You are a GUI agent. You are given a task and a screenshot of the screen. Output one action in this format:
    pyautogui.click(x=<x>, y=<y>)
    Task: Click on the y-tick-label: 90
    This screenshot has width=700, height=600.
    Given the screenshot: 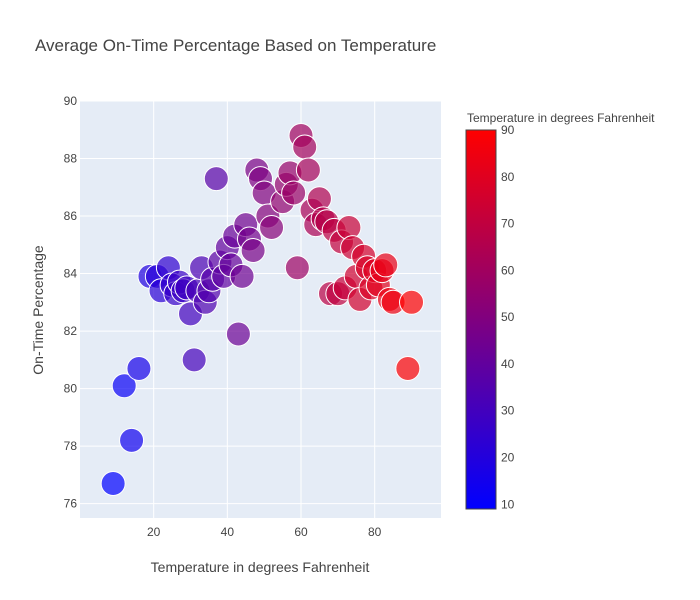 What is the action you would take?
    pyautogui.click(x=71, y=101)
    